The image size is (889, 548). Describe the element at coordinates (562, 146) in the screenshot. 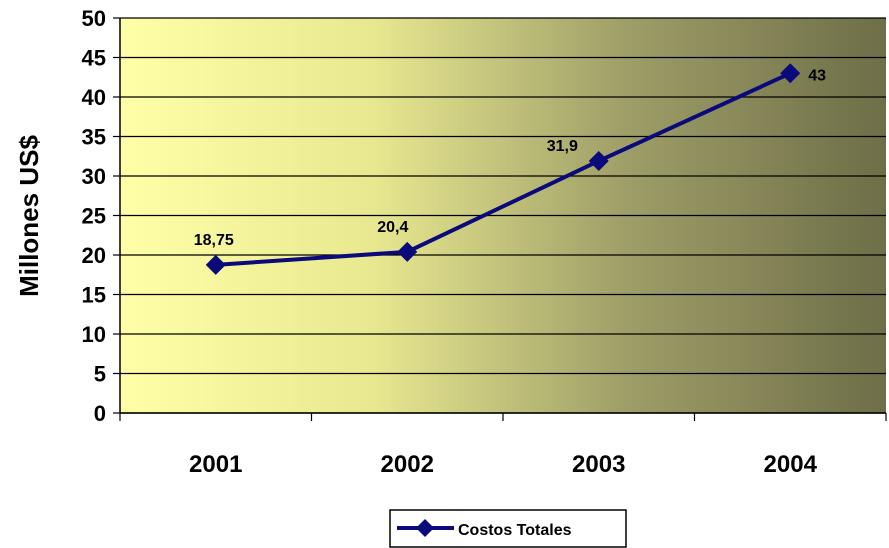

I see `data-label: 31,9` at that location.